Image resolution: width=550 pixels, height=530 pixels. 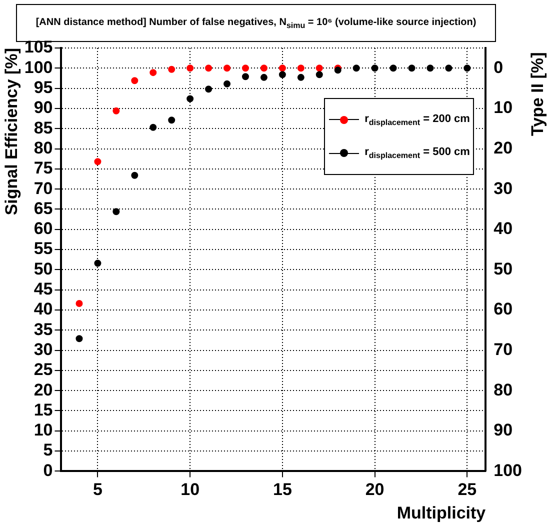 What do you see at coordinates (256, 23) in the screenshot?
I see `chart-title: [ANN distance method] Number of false negatives, N$_{simu}$ = 10⁶ (volume-like source injection)` at bounding box center [256, 23].